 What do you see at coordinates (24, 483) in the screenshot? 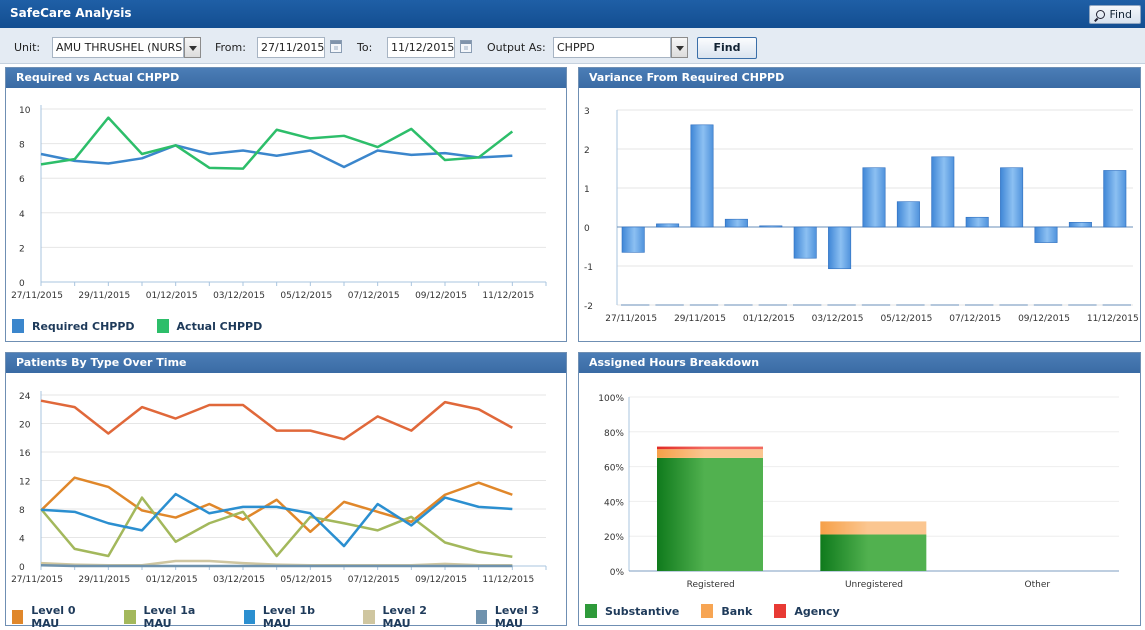
I see `y-tick-label: 12` at bounding box center [24, 483].